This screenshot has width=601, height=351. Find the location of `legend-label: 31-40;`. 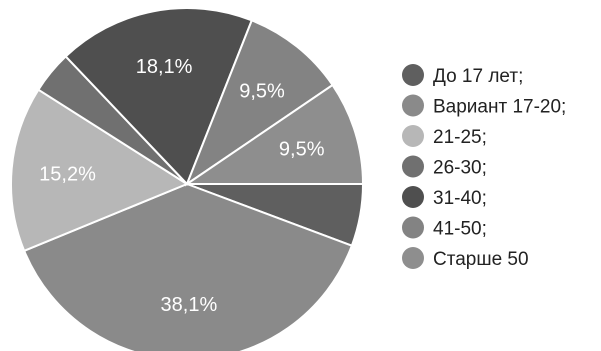

legend-label: 31-40; is located at coordinates (460, 198).